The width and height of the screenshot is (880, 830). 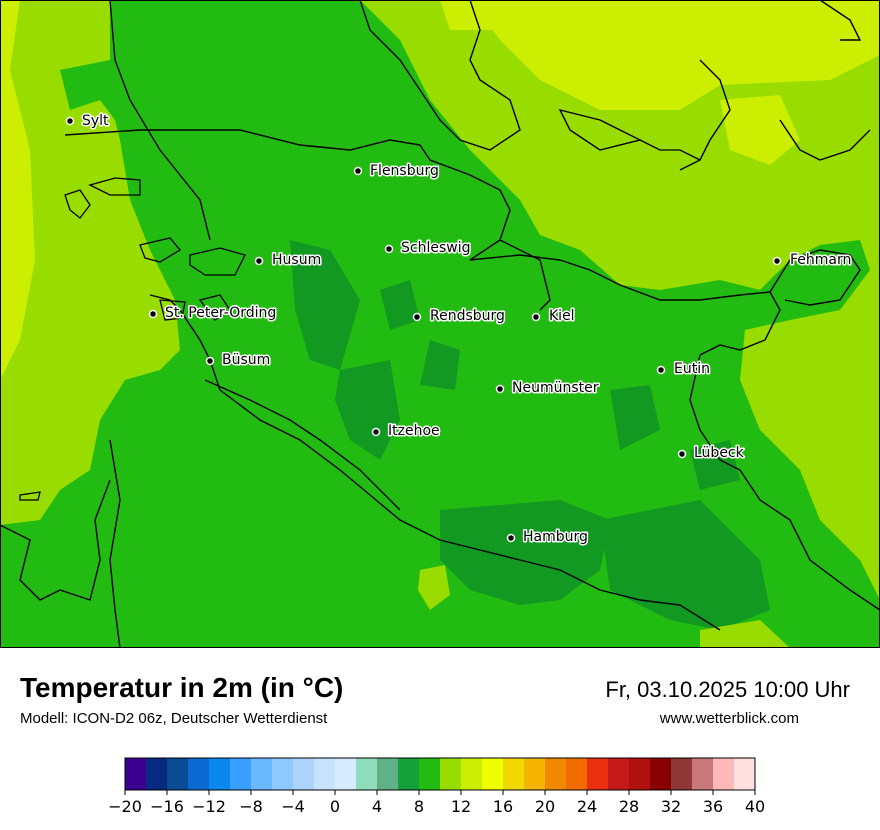 I want to click on city-fehmarn: Fehmarn, so click(x=812, y=260).